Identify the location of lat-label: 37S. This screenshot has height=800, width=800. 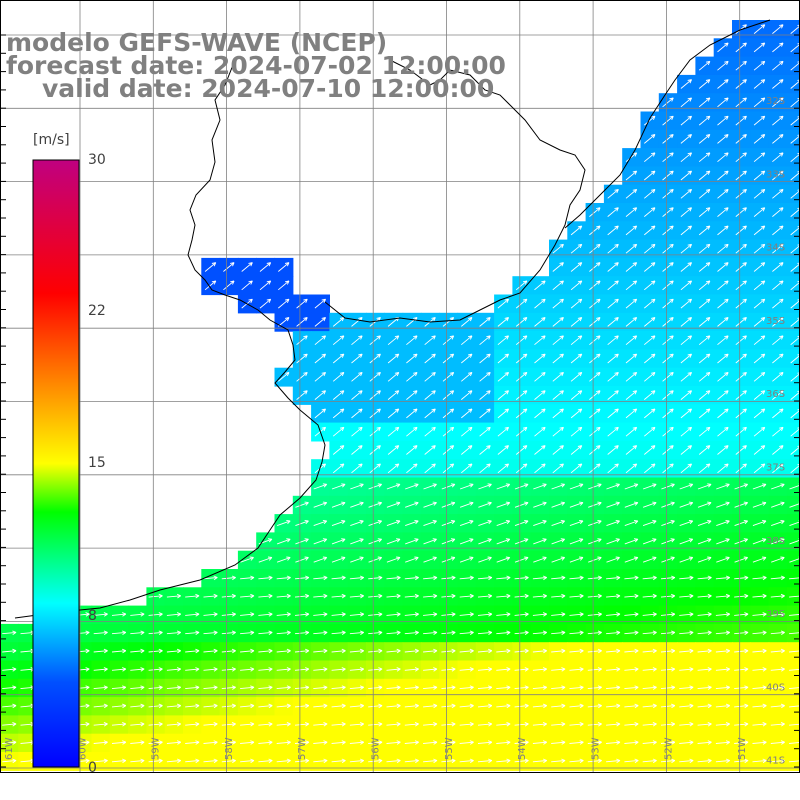
(775, 468).